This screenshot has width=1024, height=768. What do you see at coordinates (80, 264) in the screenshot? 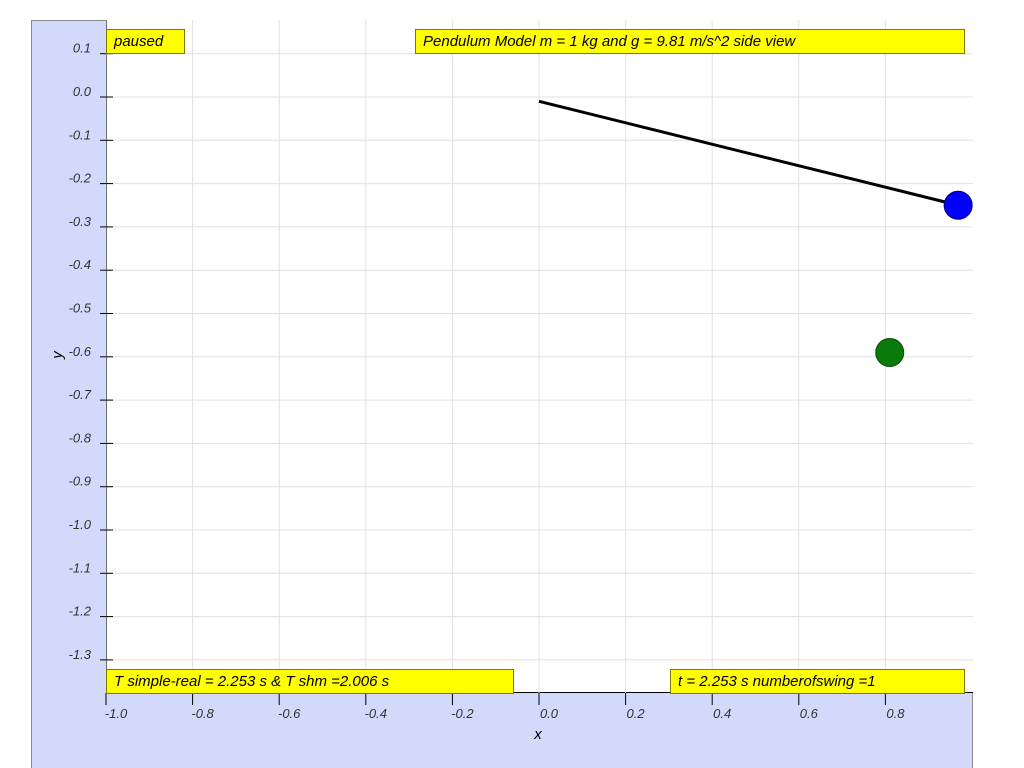
I see `y-tick-label: -0.4` at bounding box center [80, 264].